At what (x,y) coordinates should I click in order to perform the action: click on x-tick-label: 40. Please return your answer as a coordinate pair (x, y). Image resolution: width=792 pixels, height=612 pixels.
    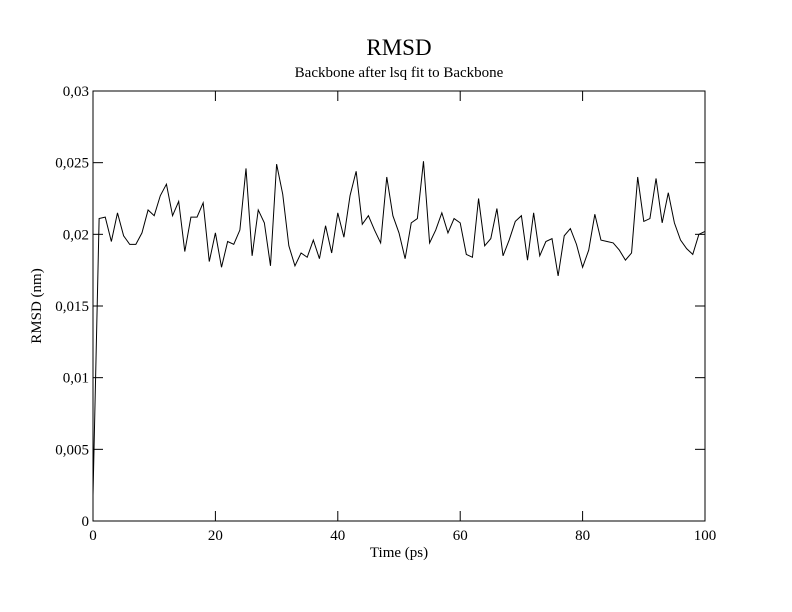
    Looking at the image, I should click on (337, 536).